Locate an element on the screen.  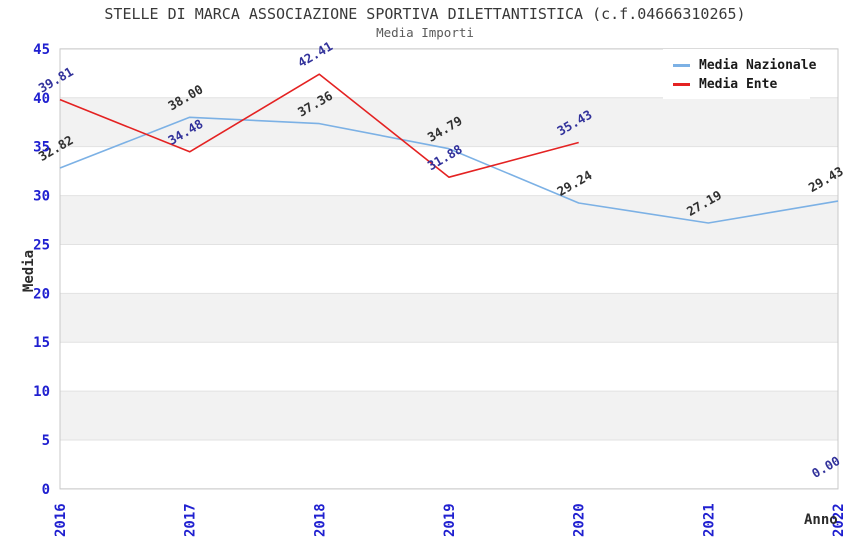
x-tick-label: 2018 is located at coordinates (320, 520).